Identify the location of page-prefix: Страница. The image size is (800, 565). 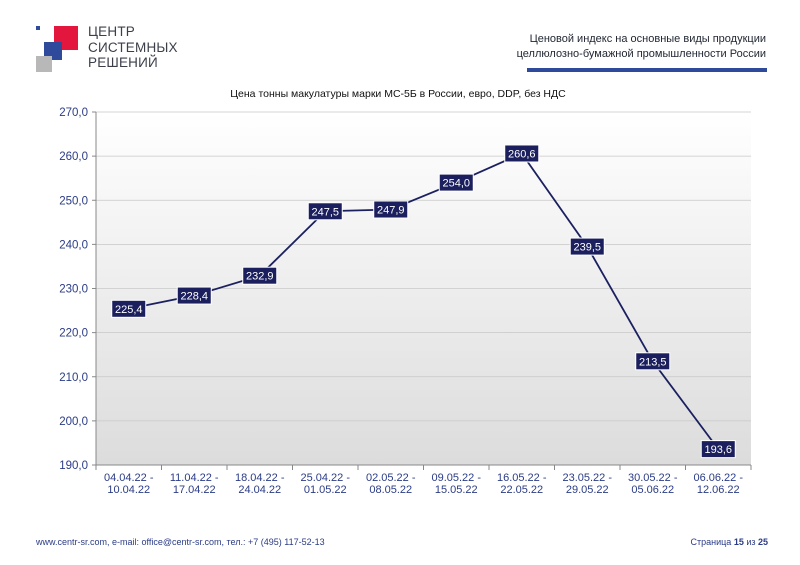
(712, 542).